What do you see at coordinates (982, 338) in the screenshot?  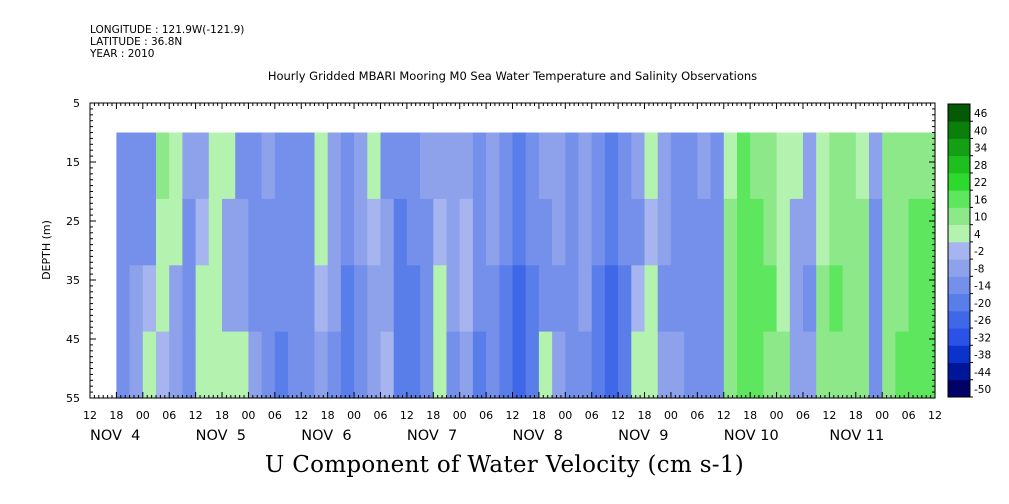 I see `colorbar-label: -32` at bounding box center [982, 338].